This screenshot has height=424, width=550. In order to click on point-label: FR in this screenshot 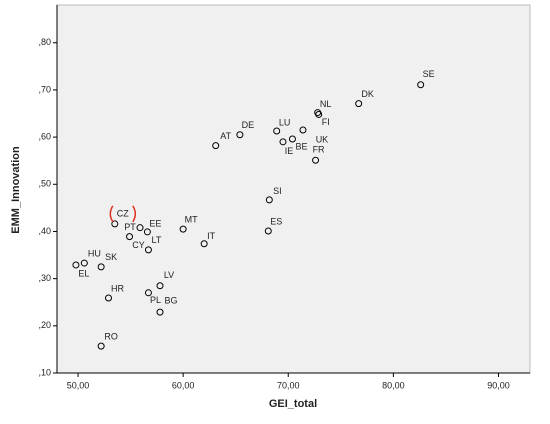, I will do `click(319, 150)`.